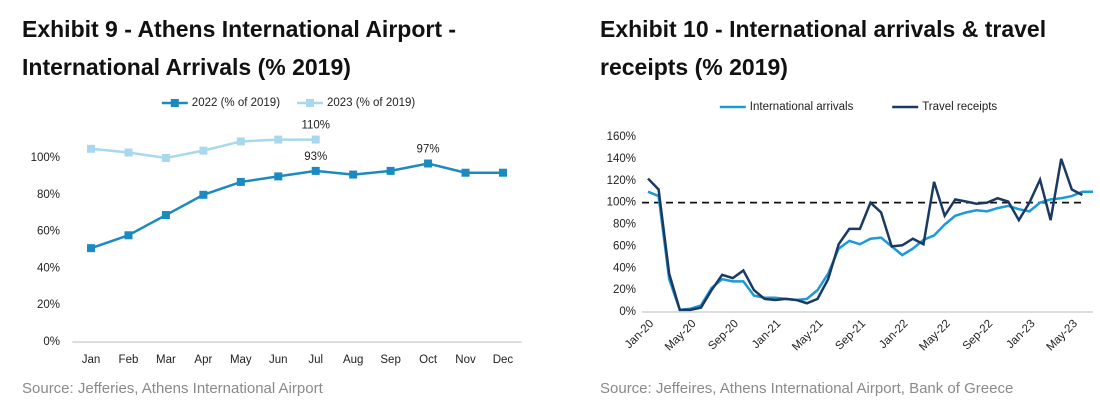  Describe the element at coordinates (681, 336) in the screenshot. I see `x-tick-label: May-20` at that location.